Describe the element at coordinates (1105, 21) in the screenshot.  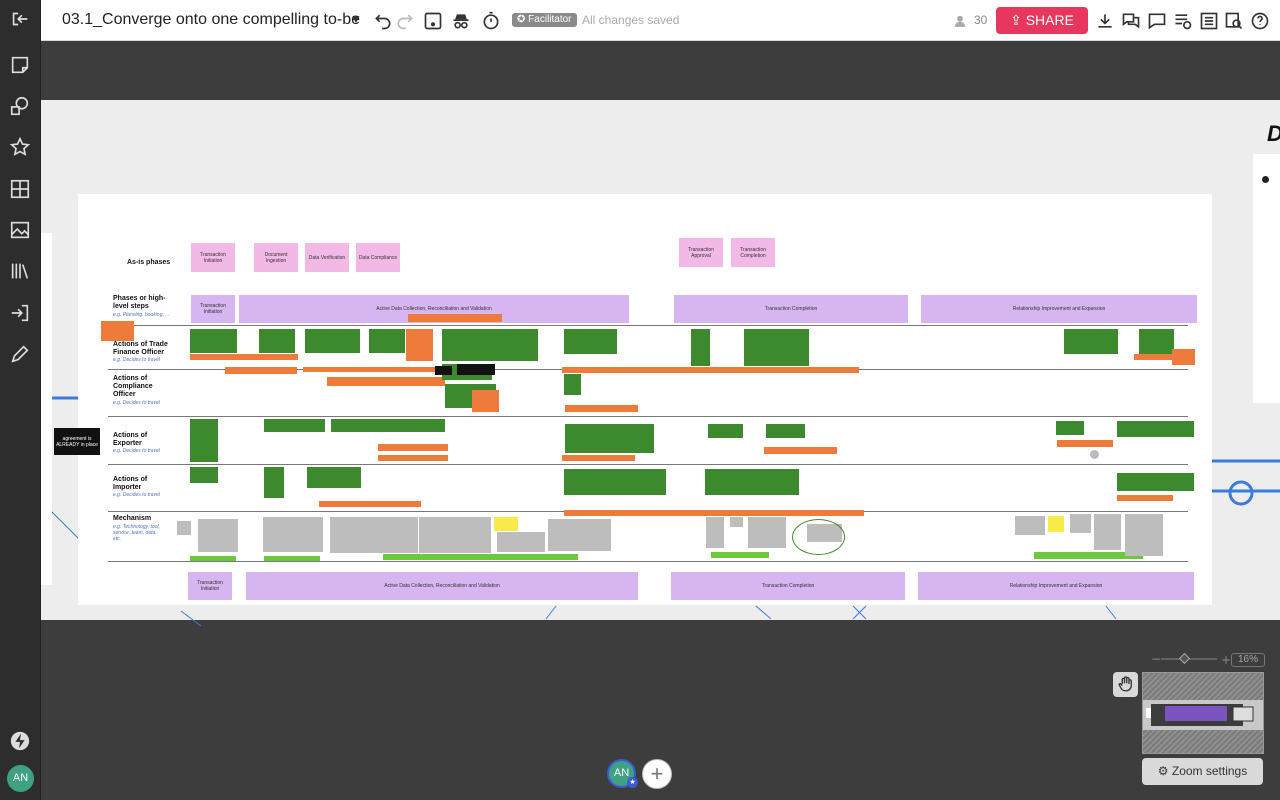
I see `download-icon` at that location.